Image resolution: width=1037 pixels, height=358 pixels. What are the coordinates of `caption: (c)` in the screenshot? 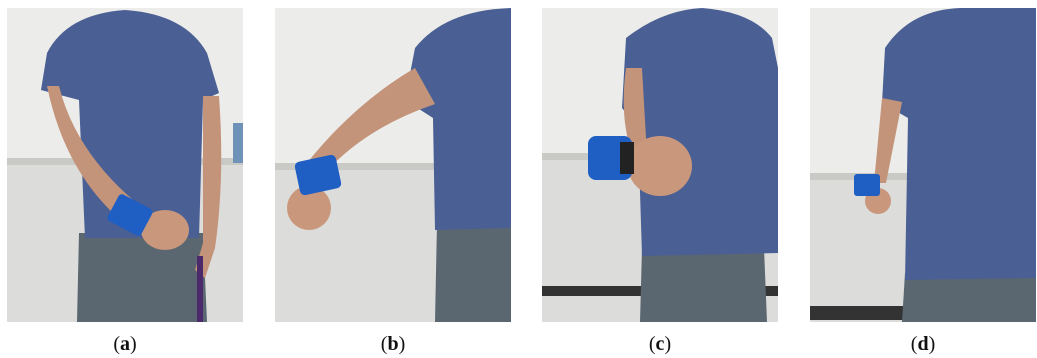 It's located at (660, 344).